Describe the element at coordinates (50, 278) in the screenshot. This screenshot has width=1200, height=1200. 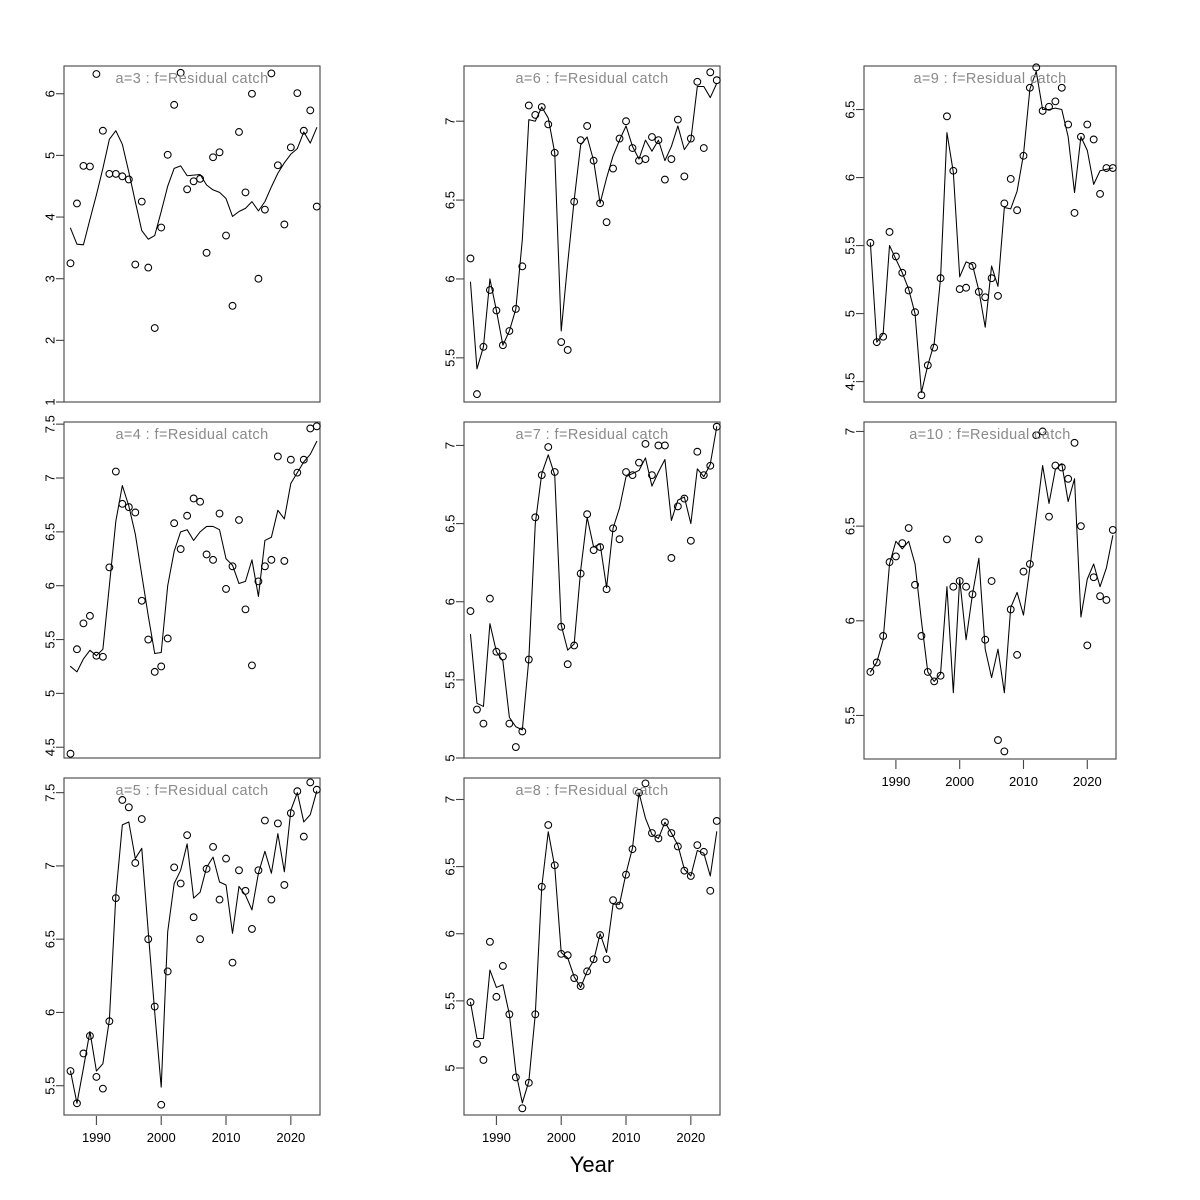
I see `y-tick-label: 3` at that location.